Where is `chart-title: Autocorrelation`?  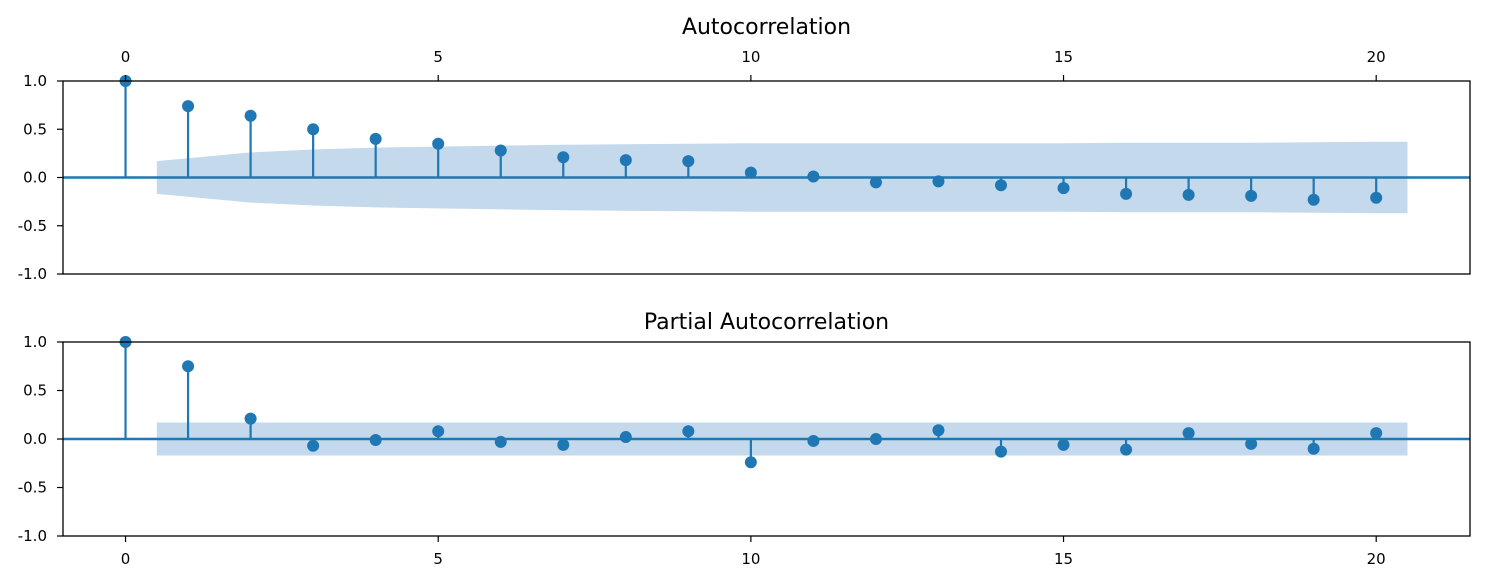 chart-title: Autocorrelation is located at coordinates (766, 27).